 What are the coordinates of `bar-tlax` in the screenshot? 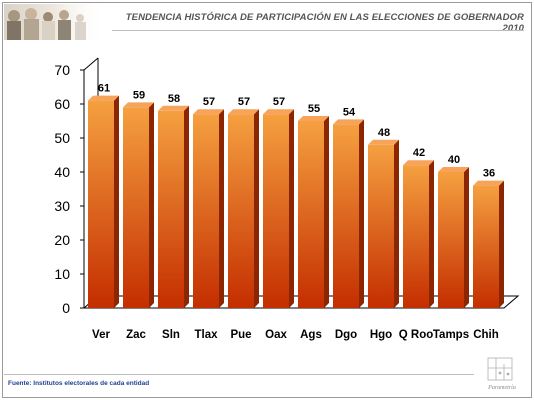 It's located at (206, 211).